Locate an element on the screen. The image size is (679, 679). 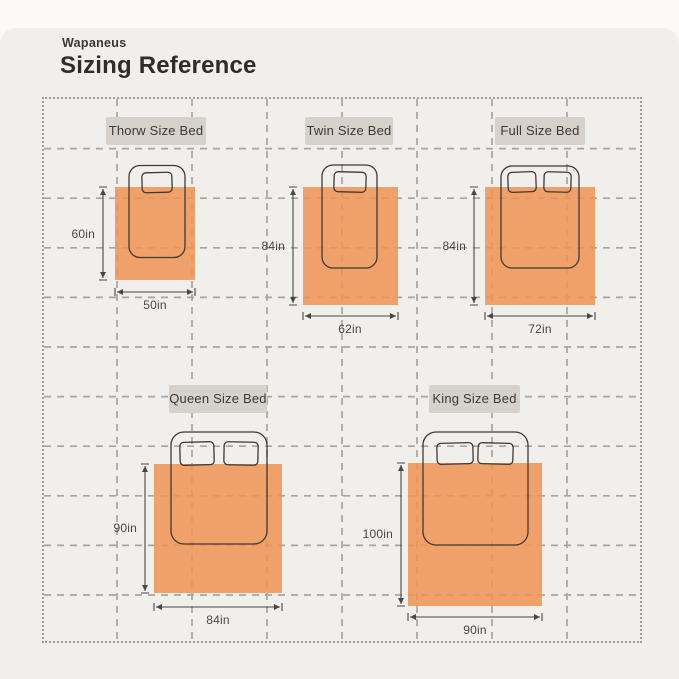
blanket-overlay-full is located at coordinates (540, 246).